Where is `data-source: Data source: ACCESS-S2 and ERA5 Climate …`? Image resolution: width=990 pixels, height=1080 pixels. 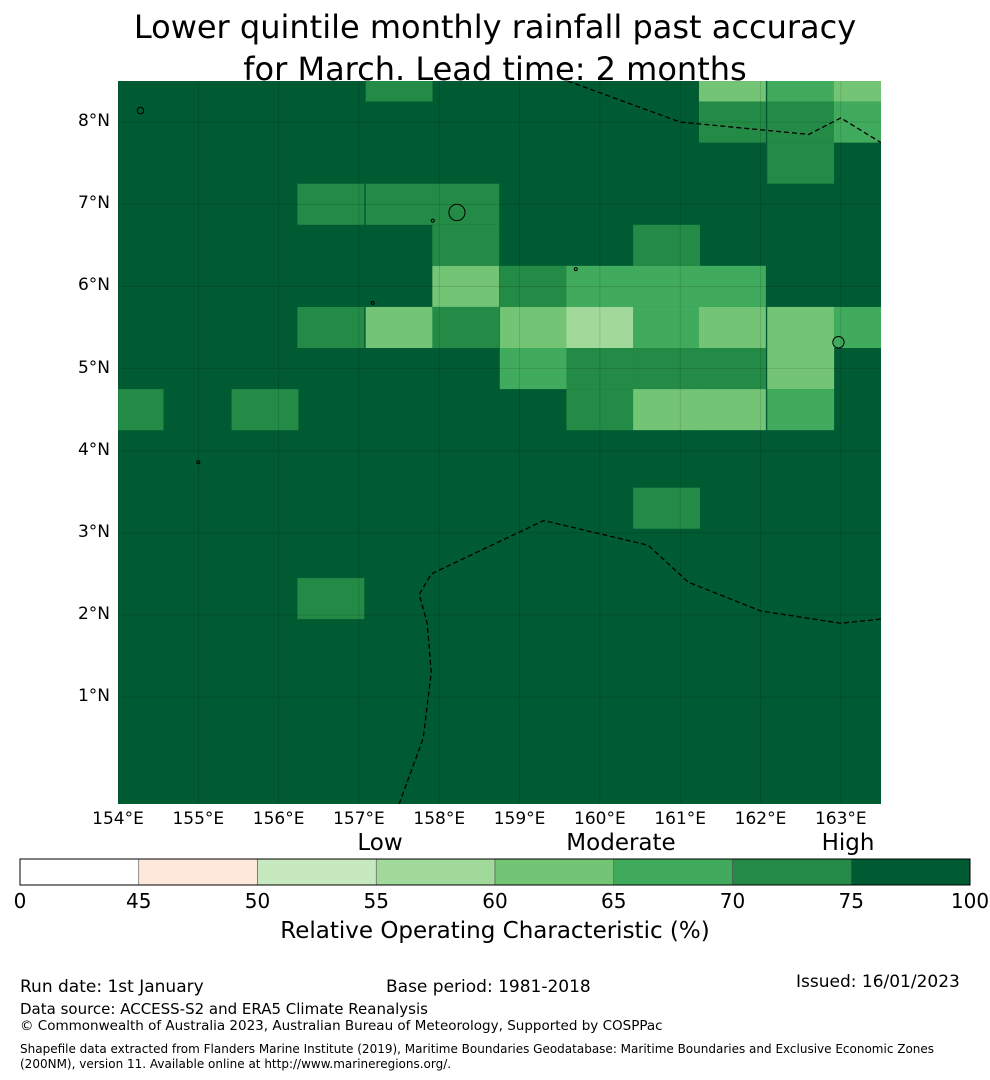
data-source: Data source: ACCESS-S2 and ERA5 Climate … is located at coordinates (224, 1009).